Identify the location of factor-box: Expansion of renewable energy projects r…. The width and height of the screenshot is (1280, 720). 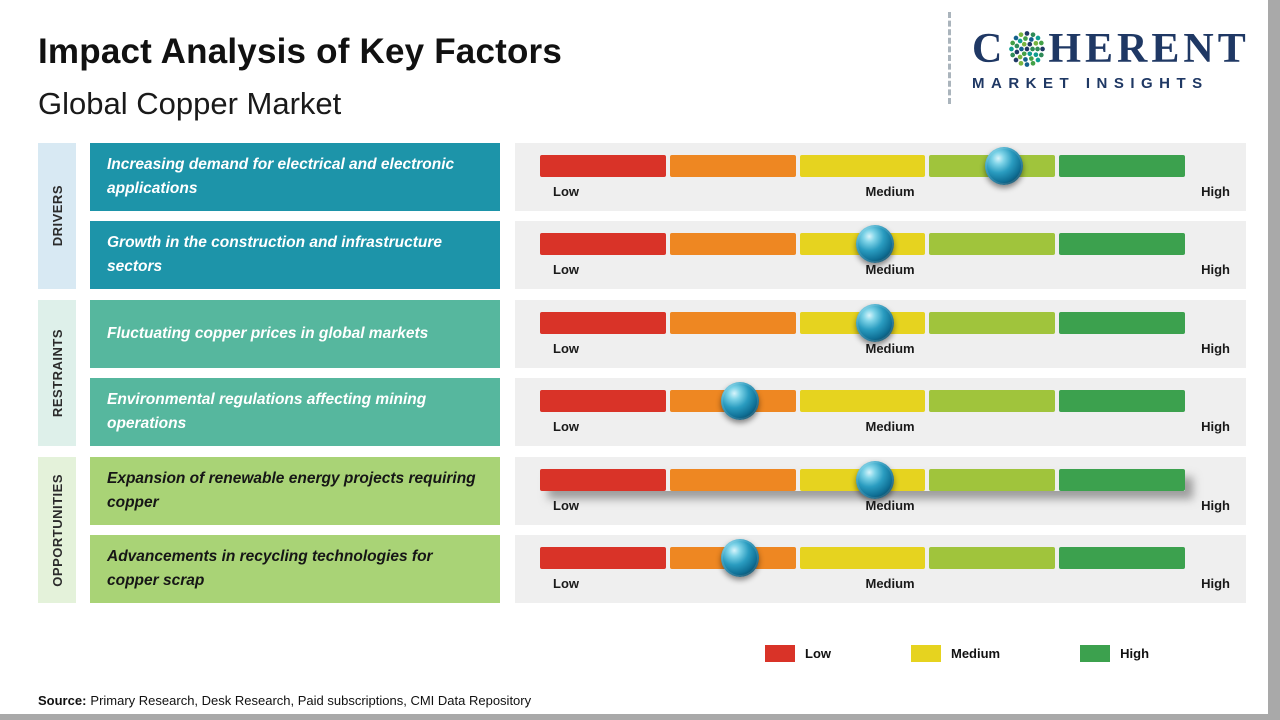
(295, 491).